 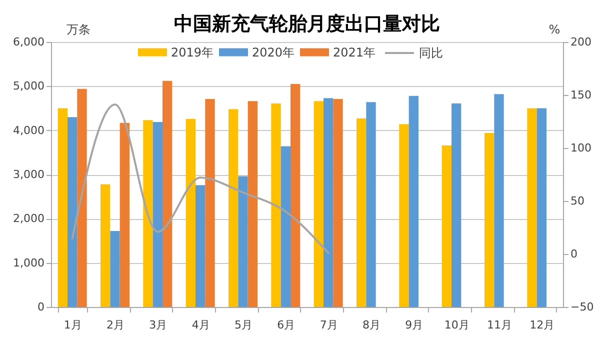 I want to click on y-tick-label: 5,000, so click(x=28, y=86).